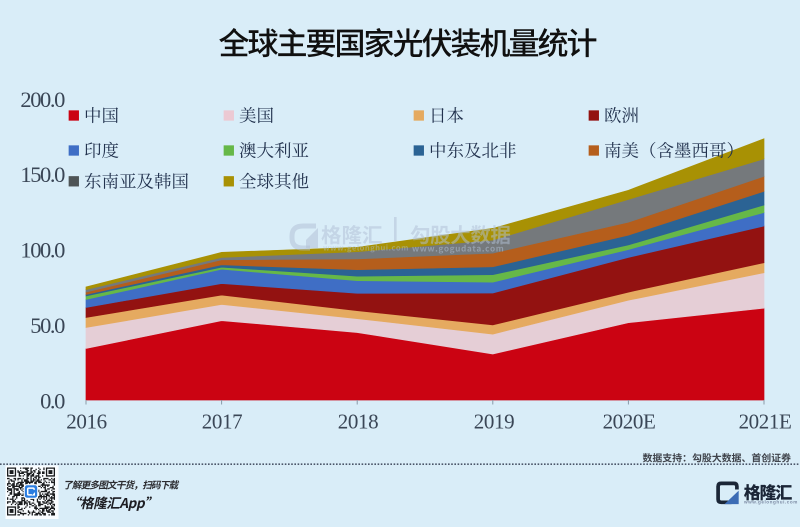 The height and width of the screenshot is (527, 800). I want to click on svg-text: 150.0, so click(42, 174).